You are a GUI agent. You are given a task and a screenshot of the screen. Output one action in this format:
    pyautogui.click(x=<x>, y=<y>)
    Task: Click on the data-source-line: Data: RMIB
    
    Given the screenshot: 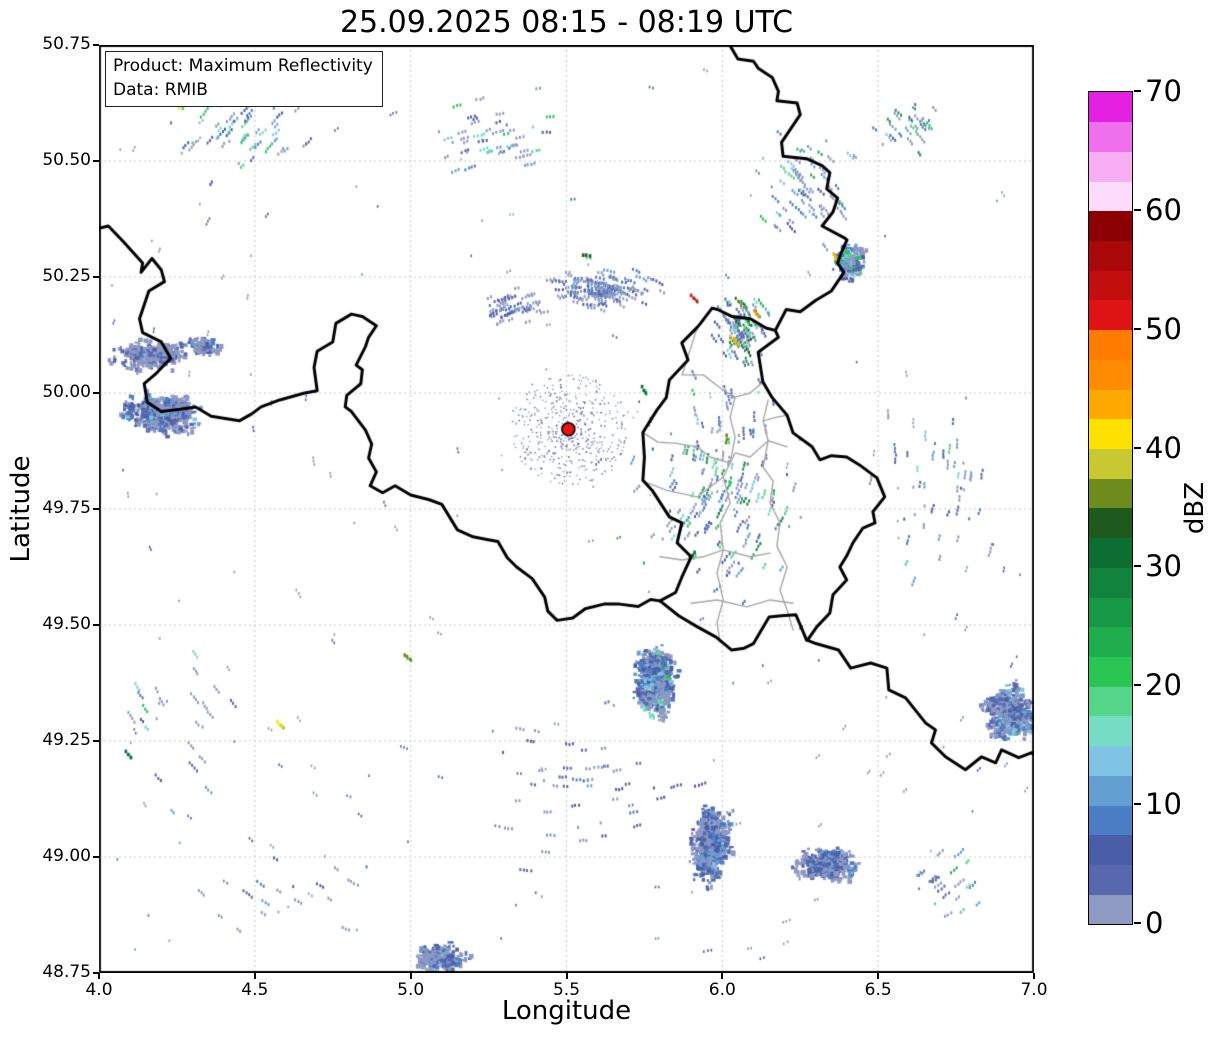 What is the action you would take?
    pyautogui.click(x=160, y=90)
    